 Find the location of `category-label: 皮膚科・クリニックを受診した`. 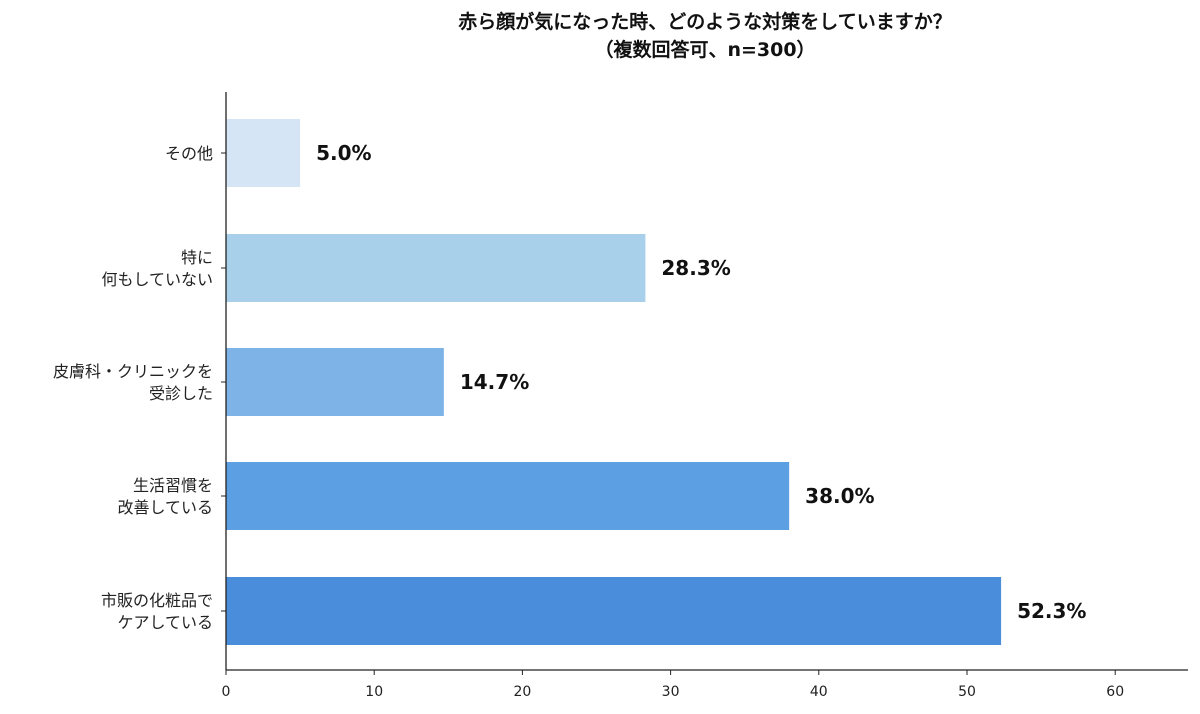

category-label: 皮膚科・クリニックを受診した is located at coordinates (133, 382).